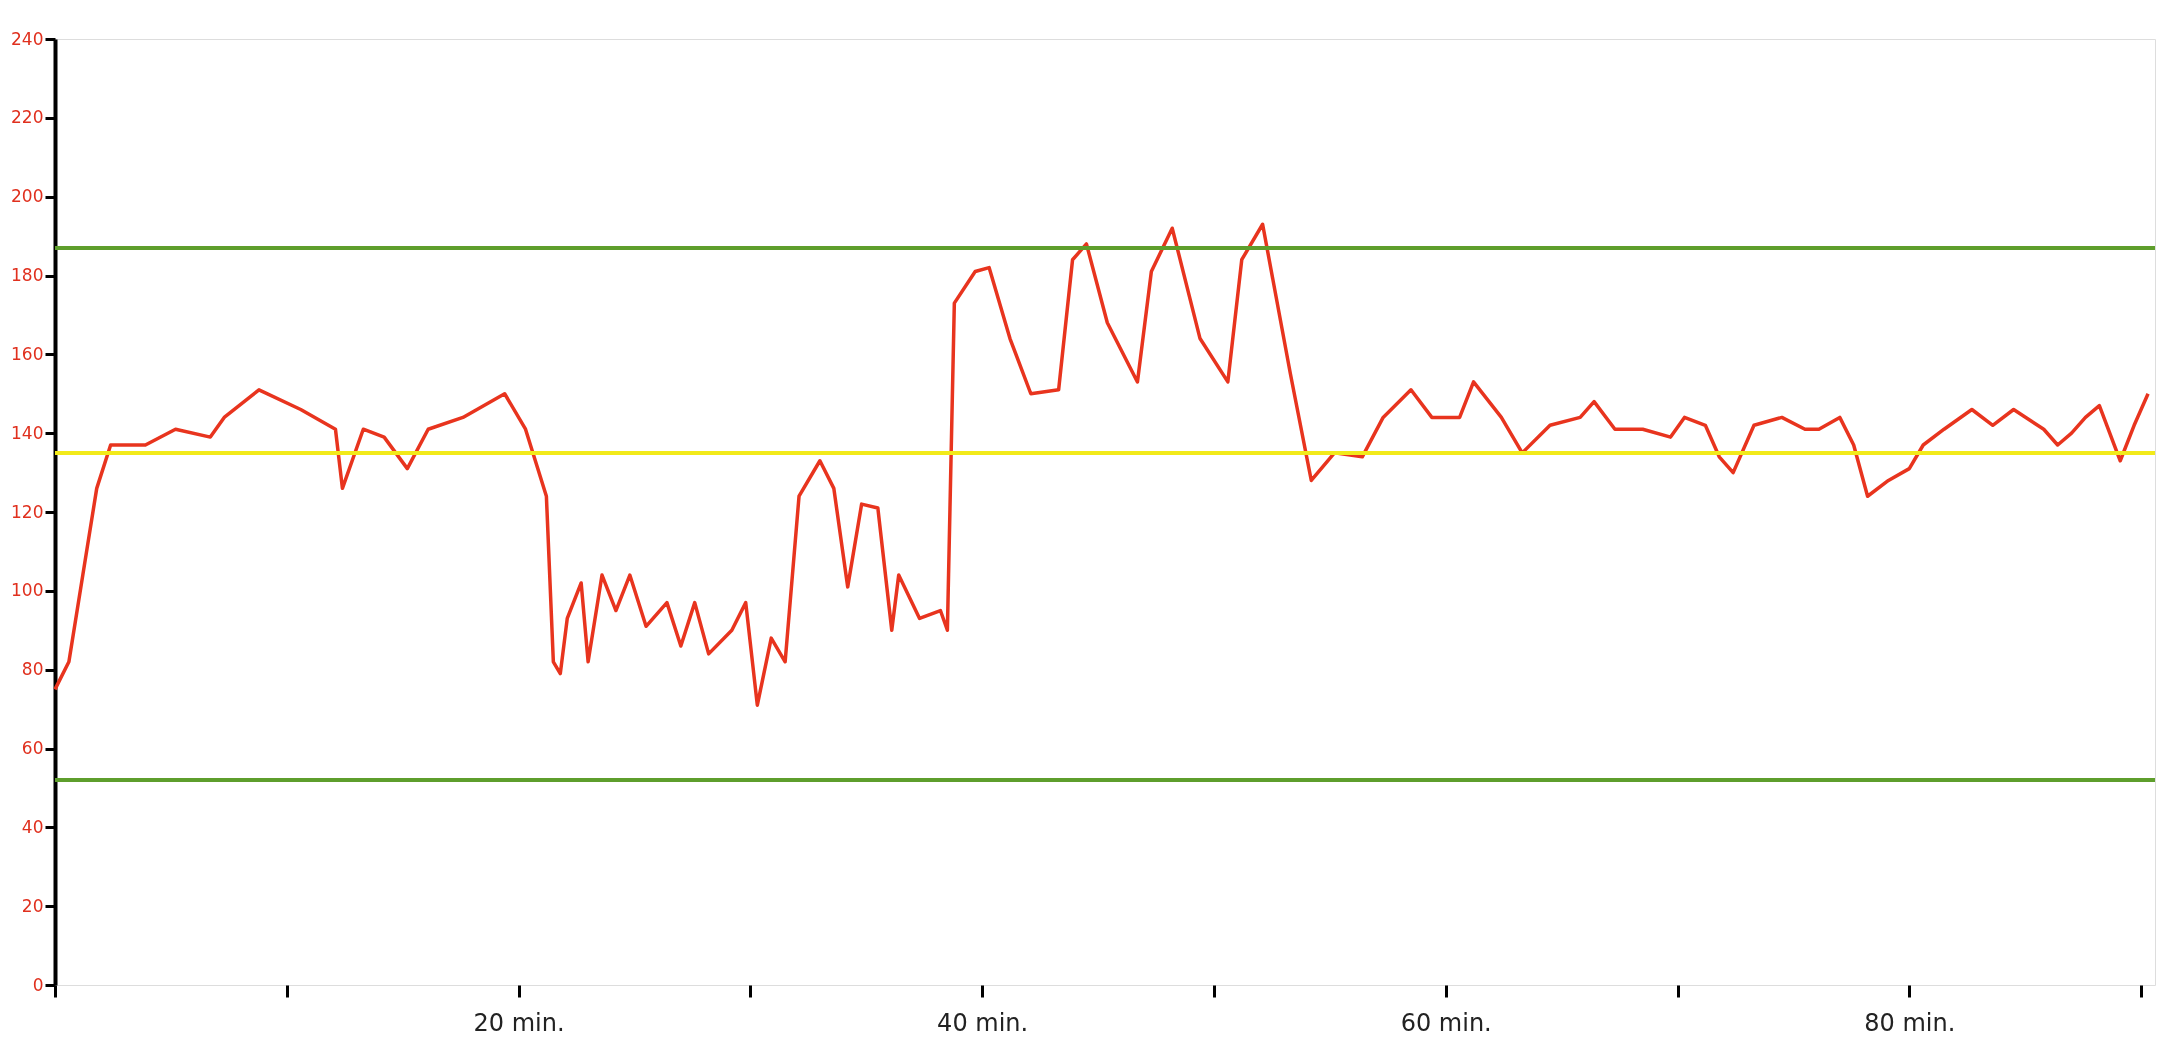 Image resolution: width=2169 pixels, height=1045 pixels. What do you see at coordinates (1910, 1022) in the screenshot?
I see `x-tick-label: 80 min.` at bounding box center [1910, 1022].